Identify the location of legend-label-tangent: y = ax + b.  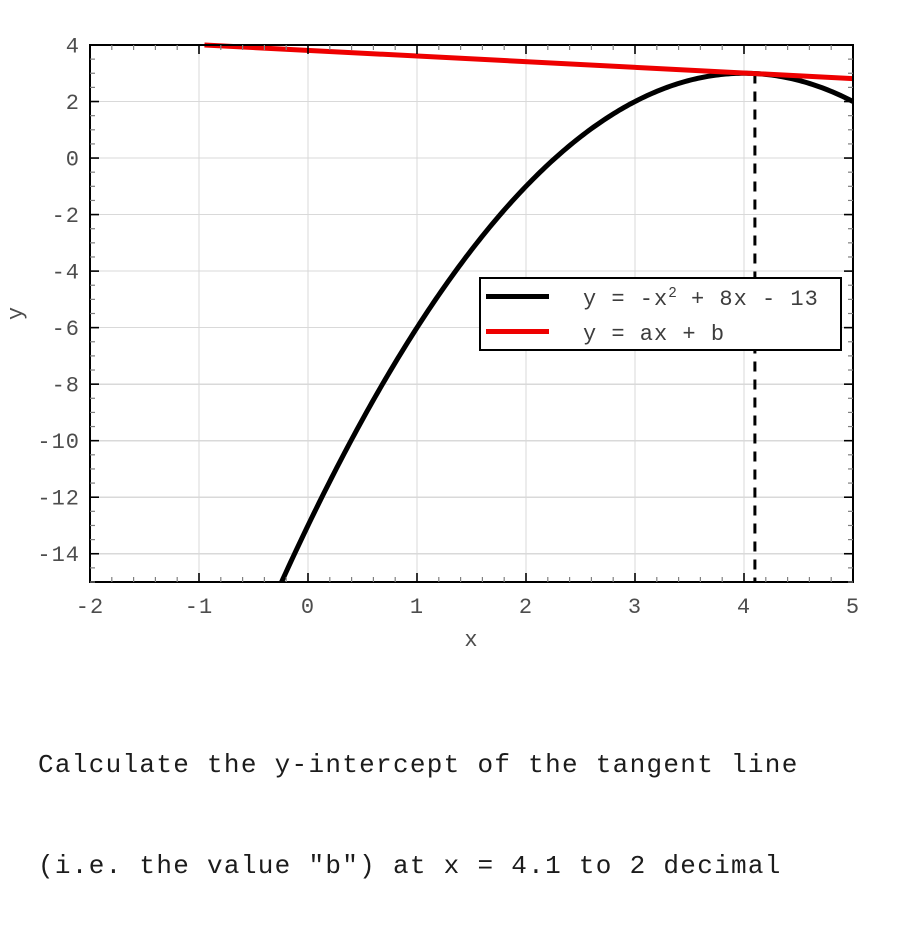
(654, 332).